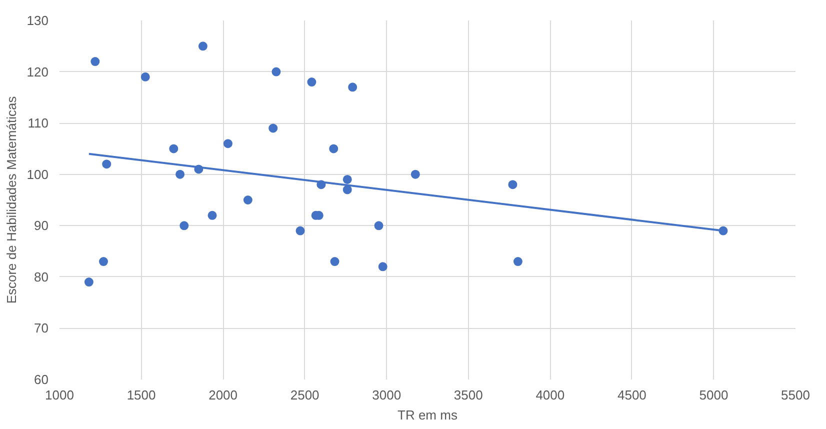 Image resolution: width=826 pixels, height=429 pixels. Describe the element at coordinates (37, 20) in the screenshot. I see `y-tick-label: 130` at that location.